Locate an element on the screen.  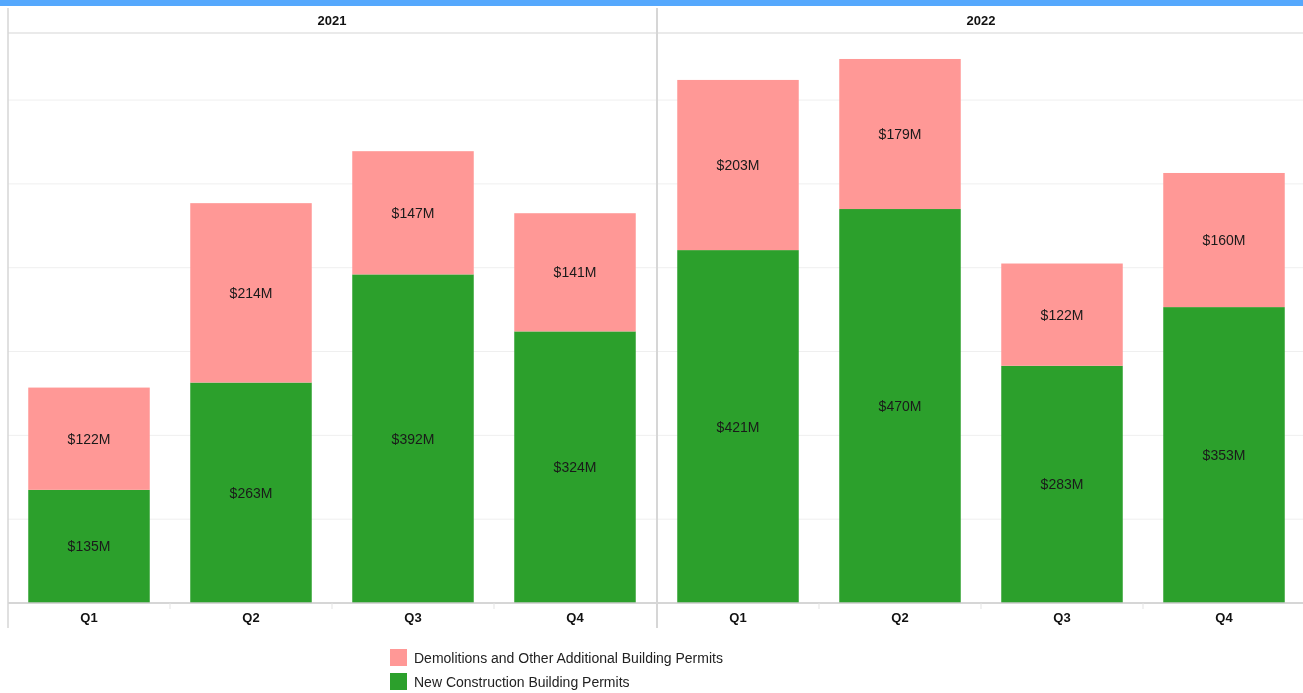
data-label: $160M is located at coordinates (1224, 240).